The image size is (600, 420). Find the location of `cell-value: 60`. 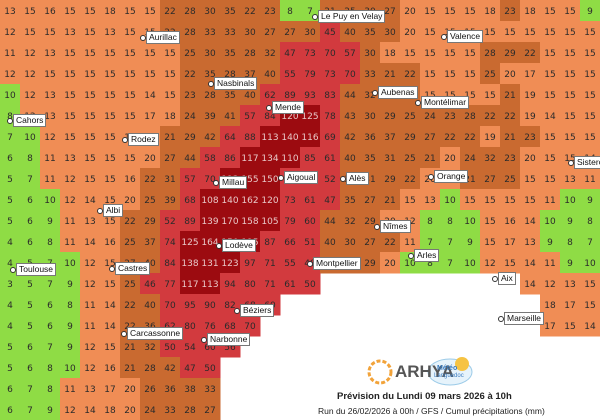

cell-value: 60 is located at coordinates (310, 222).